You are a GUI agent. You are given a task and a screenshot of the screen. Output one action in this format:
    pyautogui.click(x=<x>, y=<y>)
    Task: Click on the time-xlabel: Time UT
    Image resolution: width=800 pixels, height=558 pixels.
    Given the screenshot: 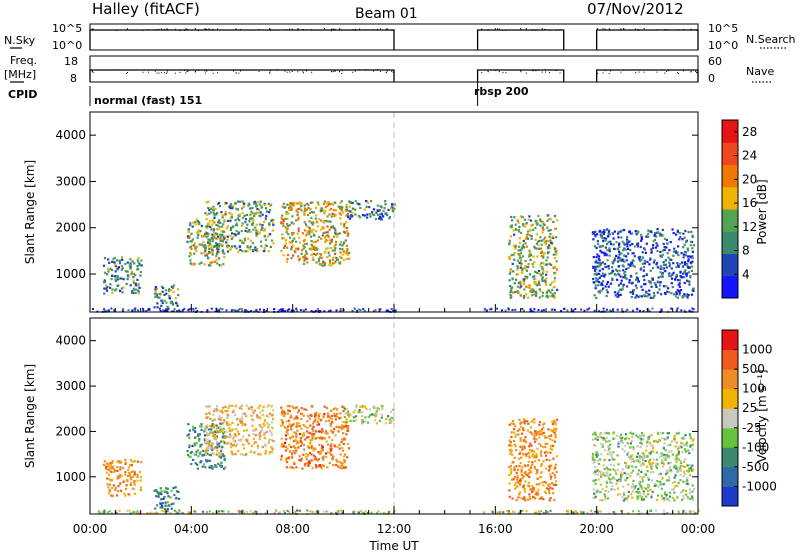 What is the action you would take?
    pyautogui.click(x=393, y=546)
    